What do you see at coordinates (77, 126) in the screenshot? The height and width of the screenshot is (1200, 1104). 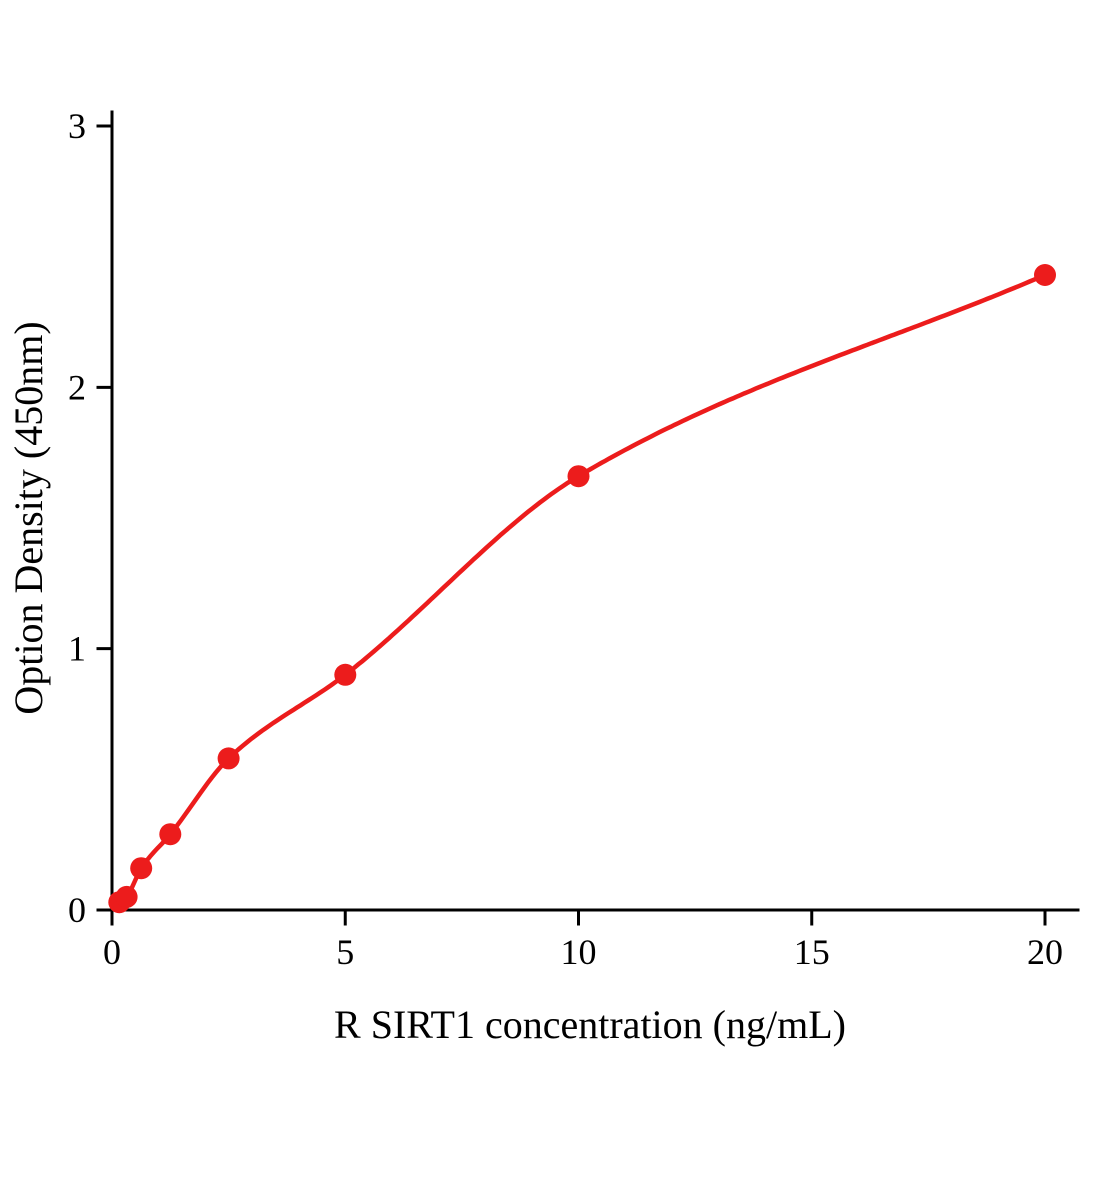 I see `y-tick-label: 3` at bounding box center [77, 126].